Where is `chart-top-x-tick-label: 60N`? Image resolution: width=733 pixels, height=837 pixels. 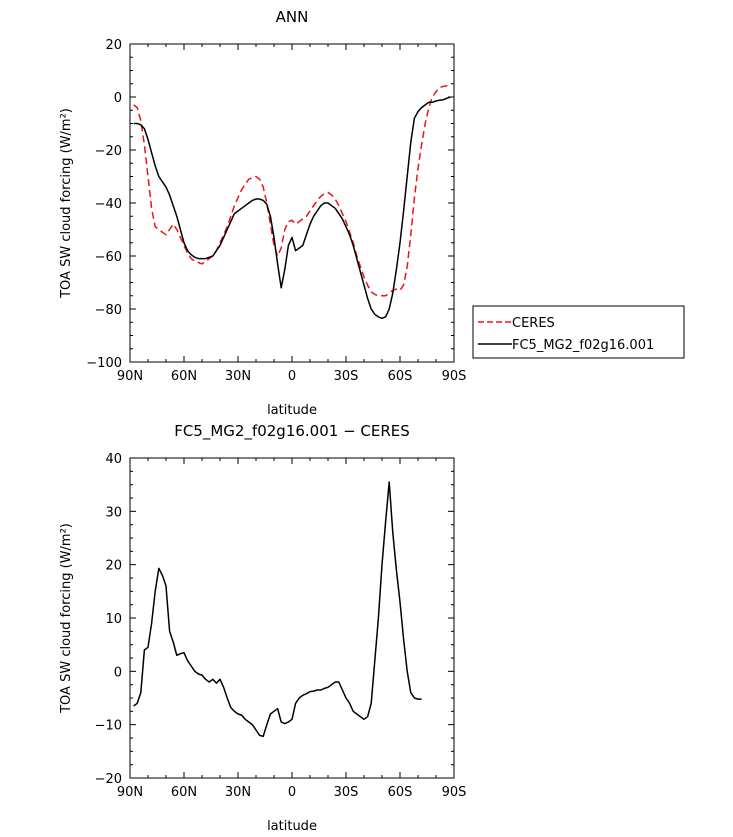 chart-top-x-tick-label: 60N is located at coordinates (184, 376).